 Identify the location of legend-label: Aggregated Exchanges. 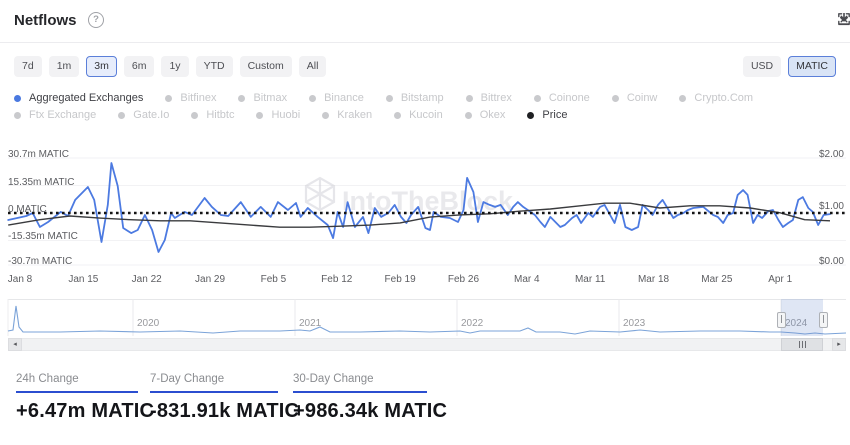
(86, 98).